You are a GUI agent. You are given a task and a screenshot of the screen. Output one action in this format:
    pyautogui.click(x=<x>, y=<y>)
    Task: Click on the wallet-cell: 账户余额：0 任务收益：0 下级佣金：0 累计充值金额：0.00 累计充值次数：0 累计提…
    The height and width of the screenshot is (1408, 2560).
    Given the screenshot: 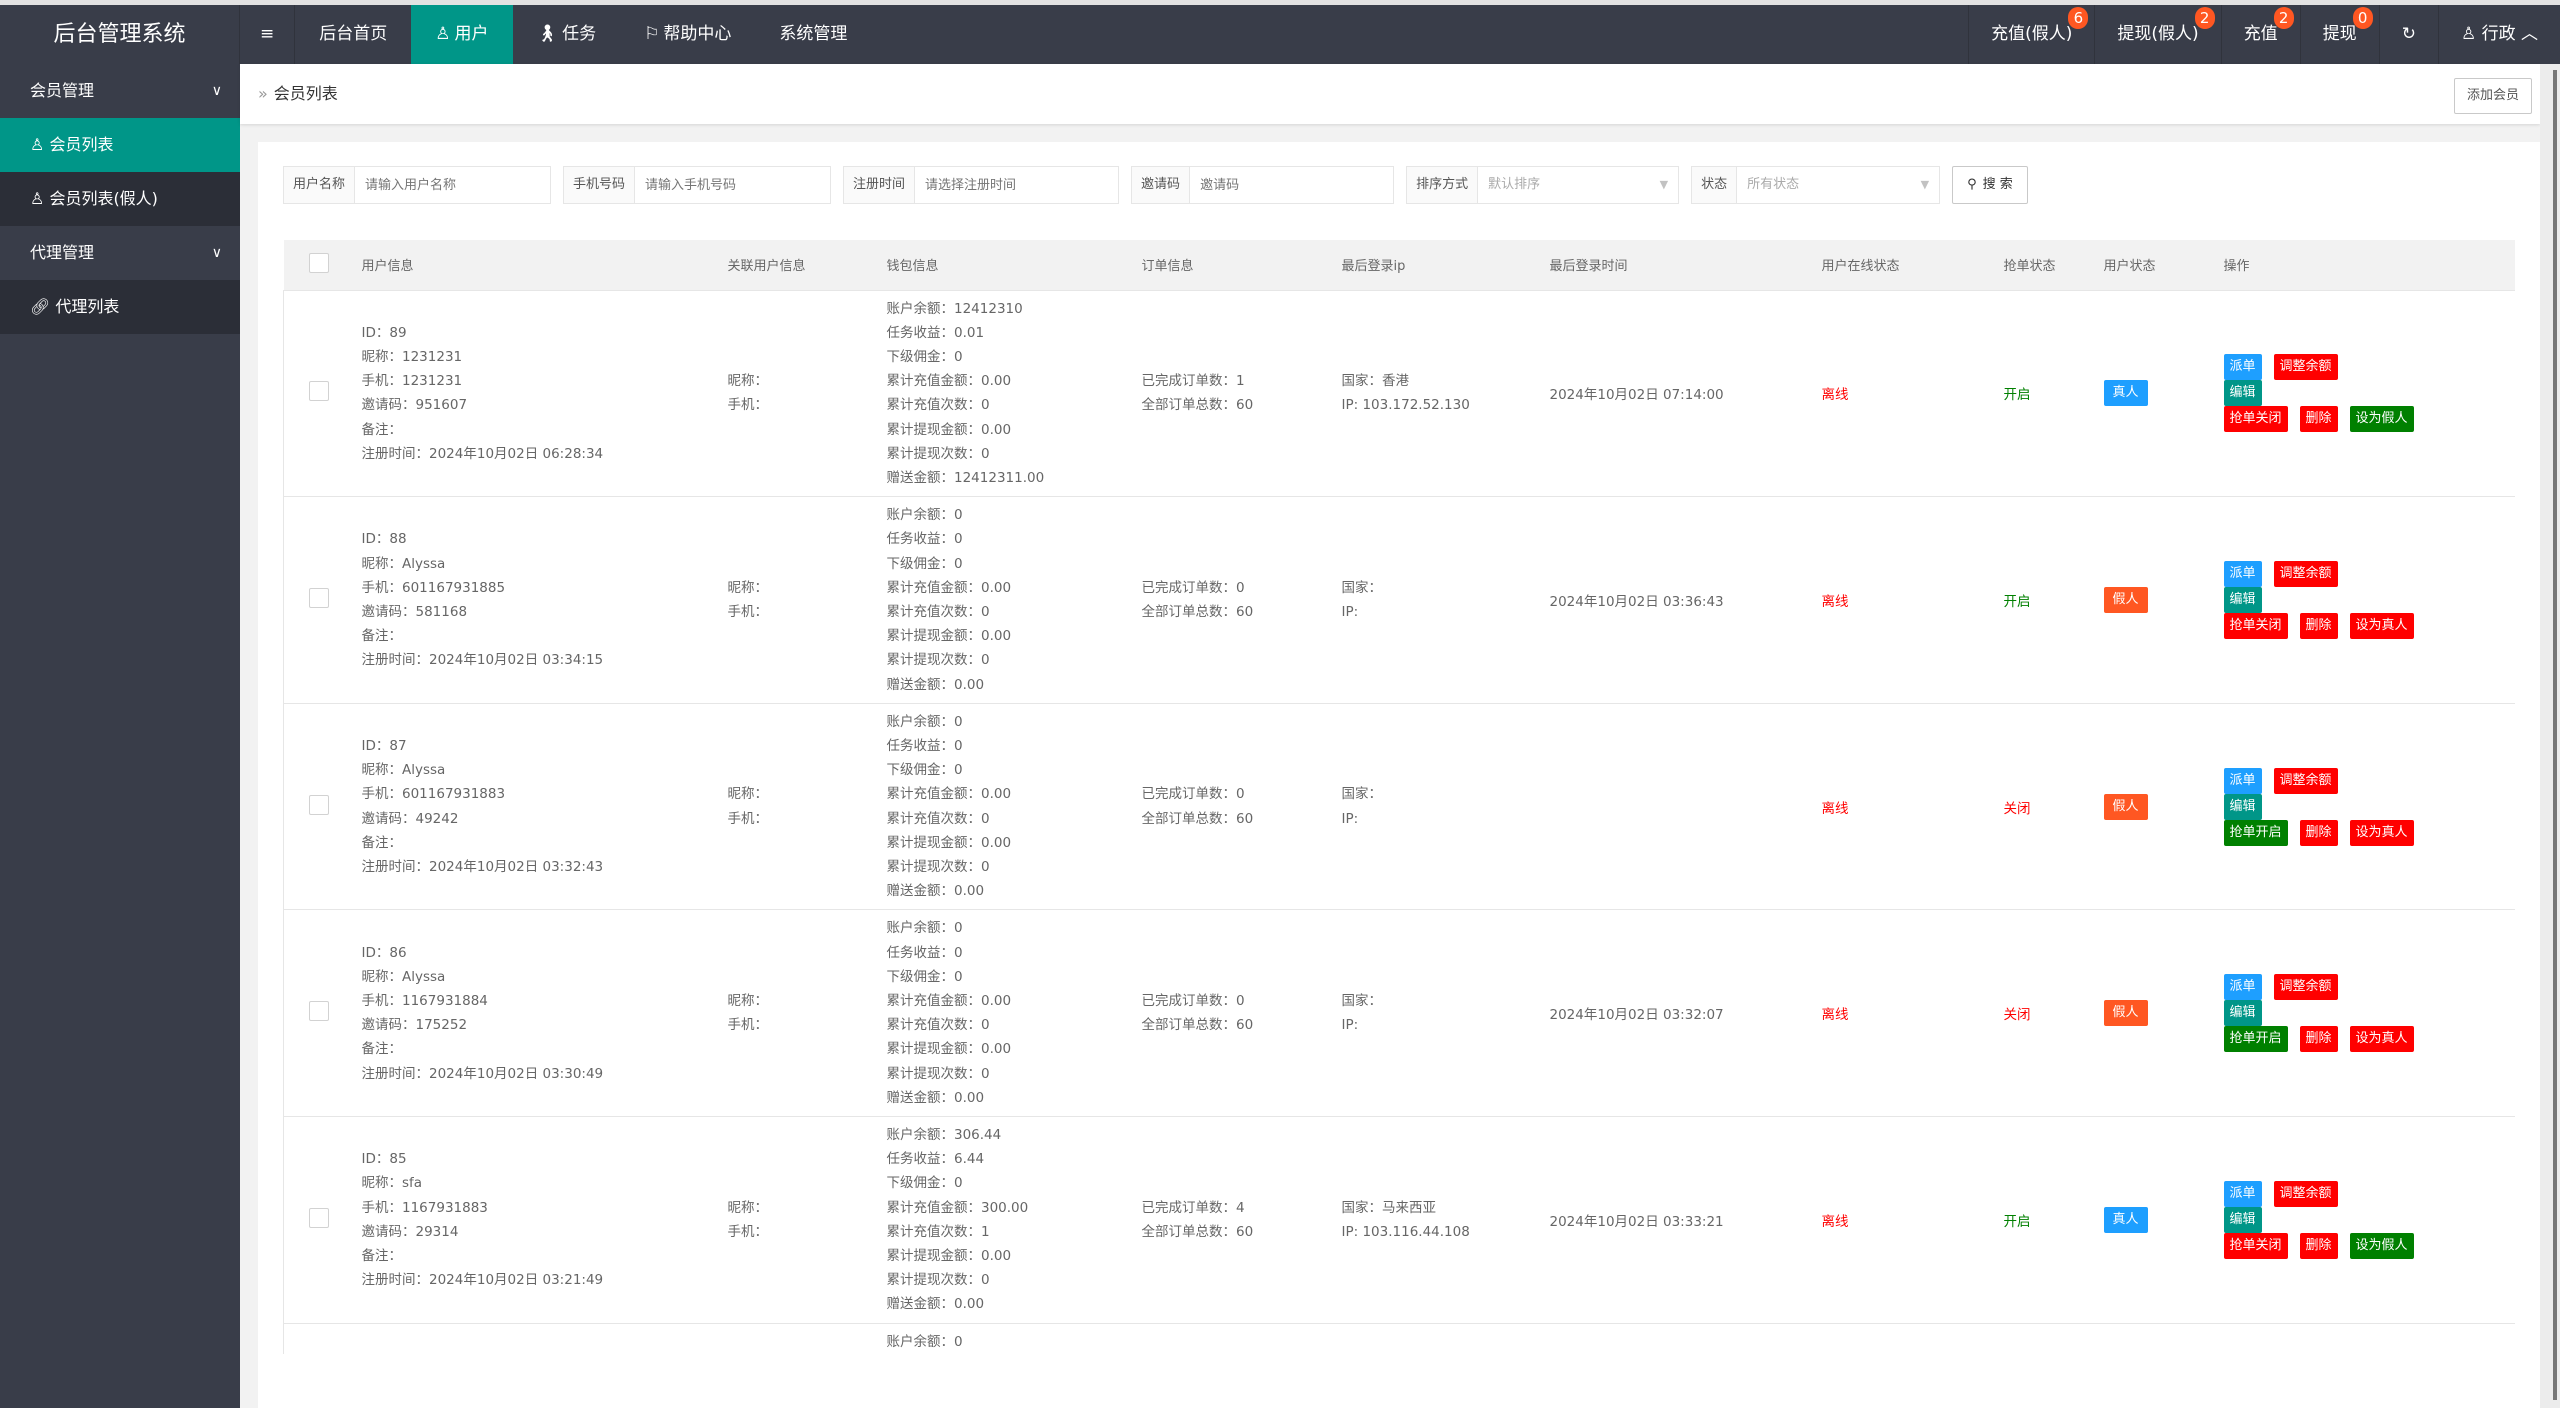 What is the action you would take?
    pyautogui.click(x=1006, y=1013)
    